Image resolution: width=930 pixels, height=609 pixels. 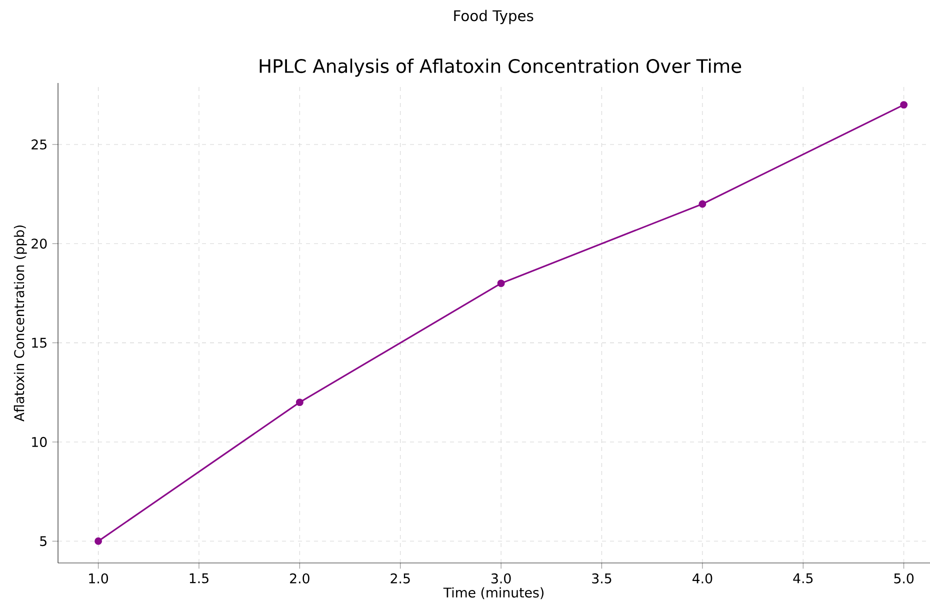 What do you see at coordinates (702, 578) in the screenshot?
I see `x-tick-label: 4.0` at bounding box center [702, 578].